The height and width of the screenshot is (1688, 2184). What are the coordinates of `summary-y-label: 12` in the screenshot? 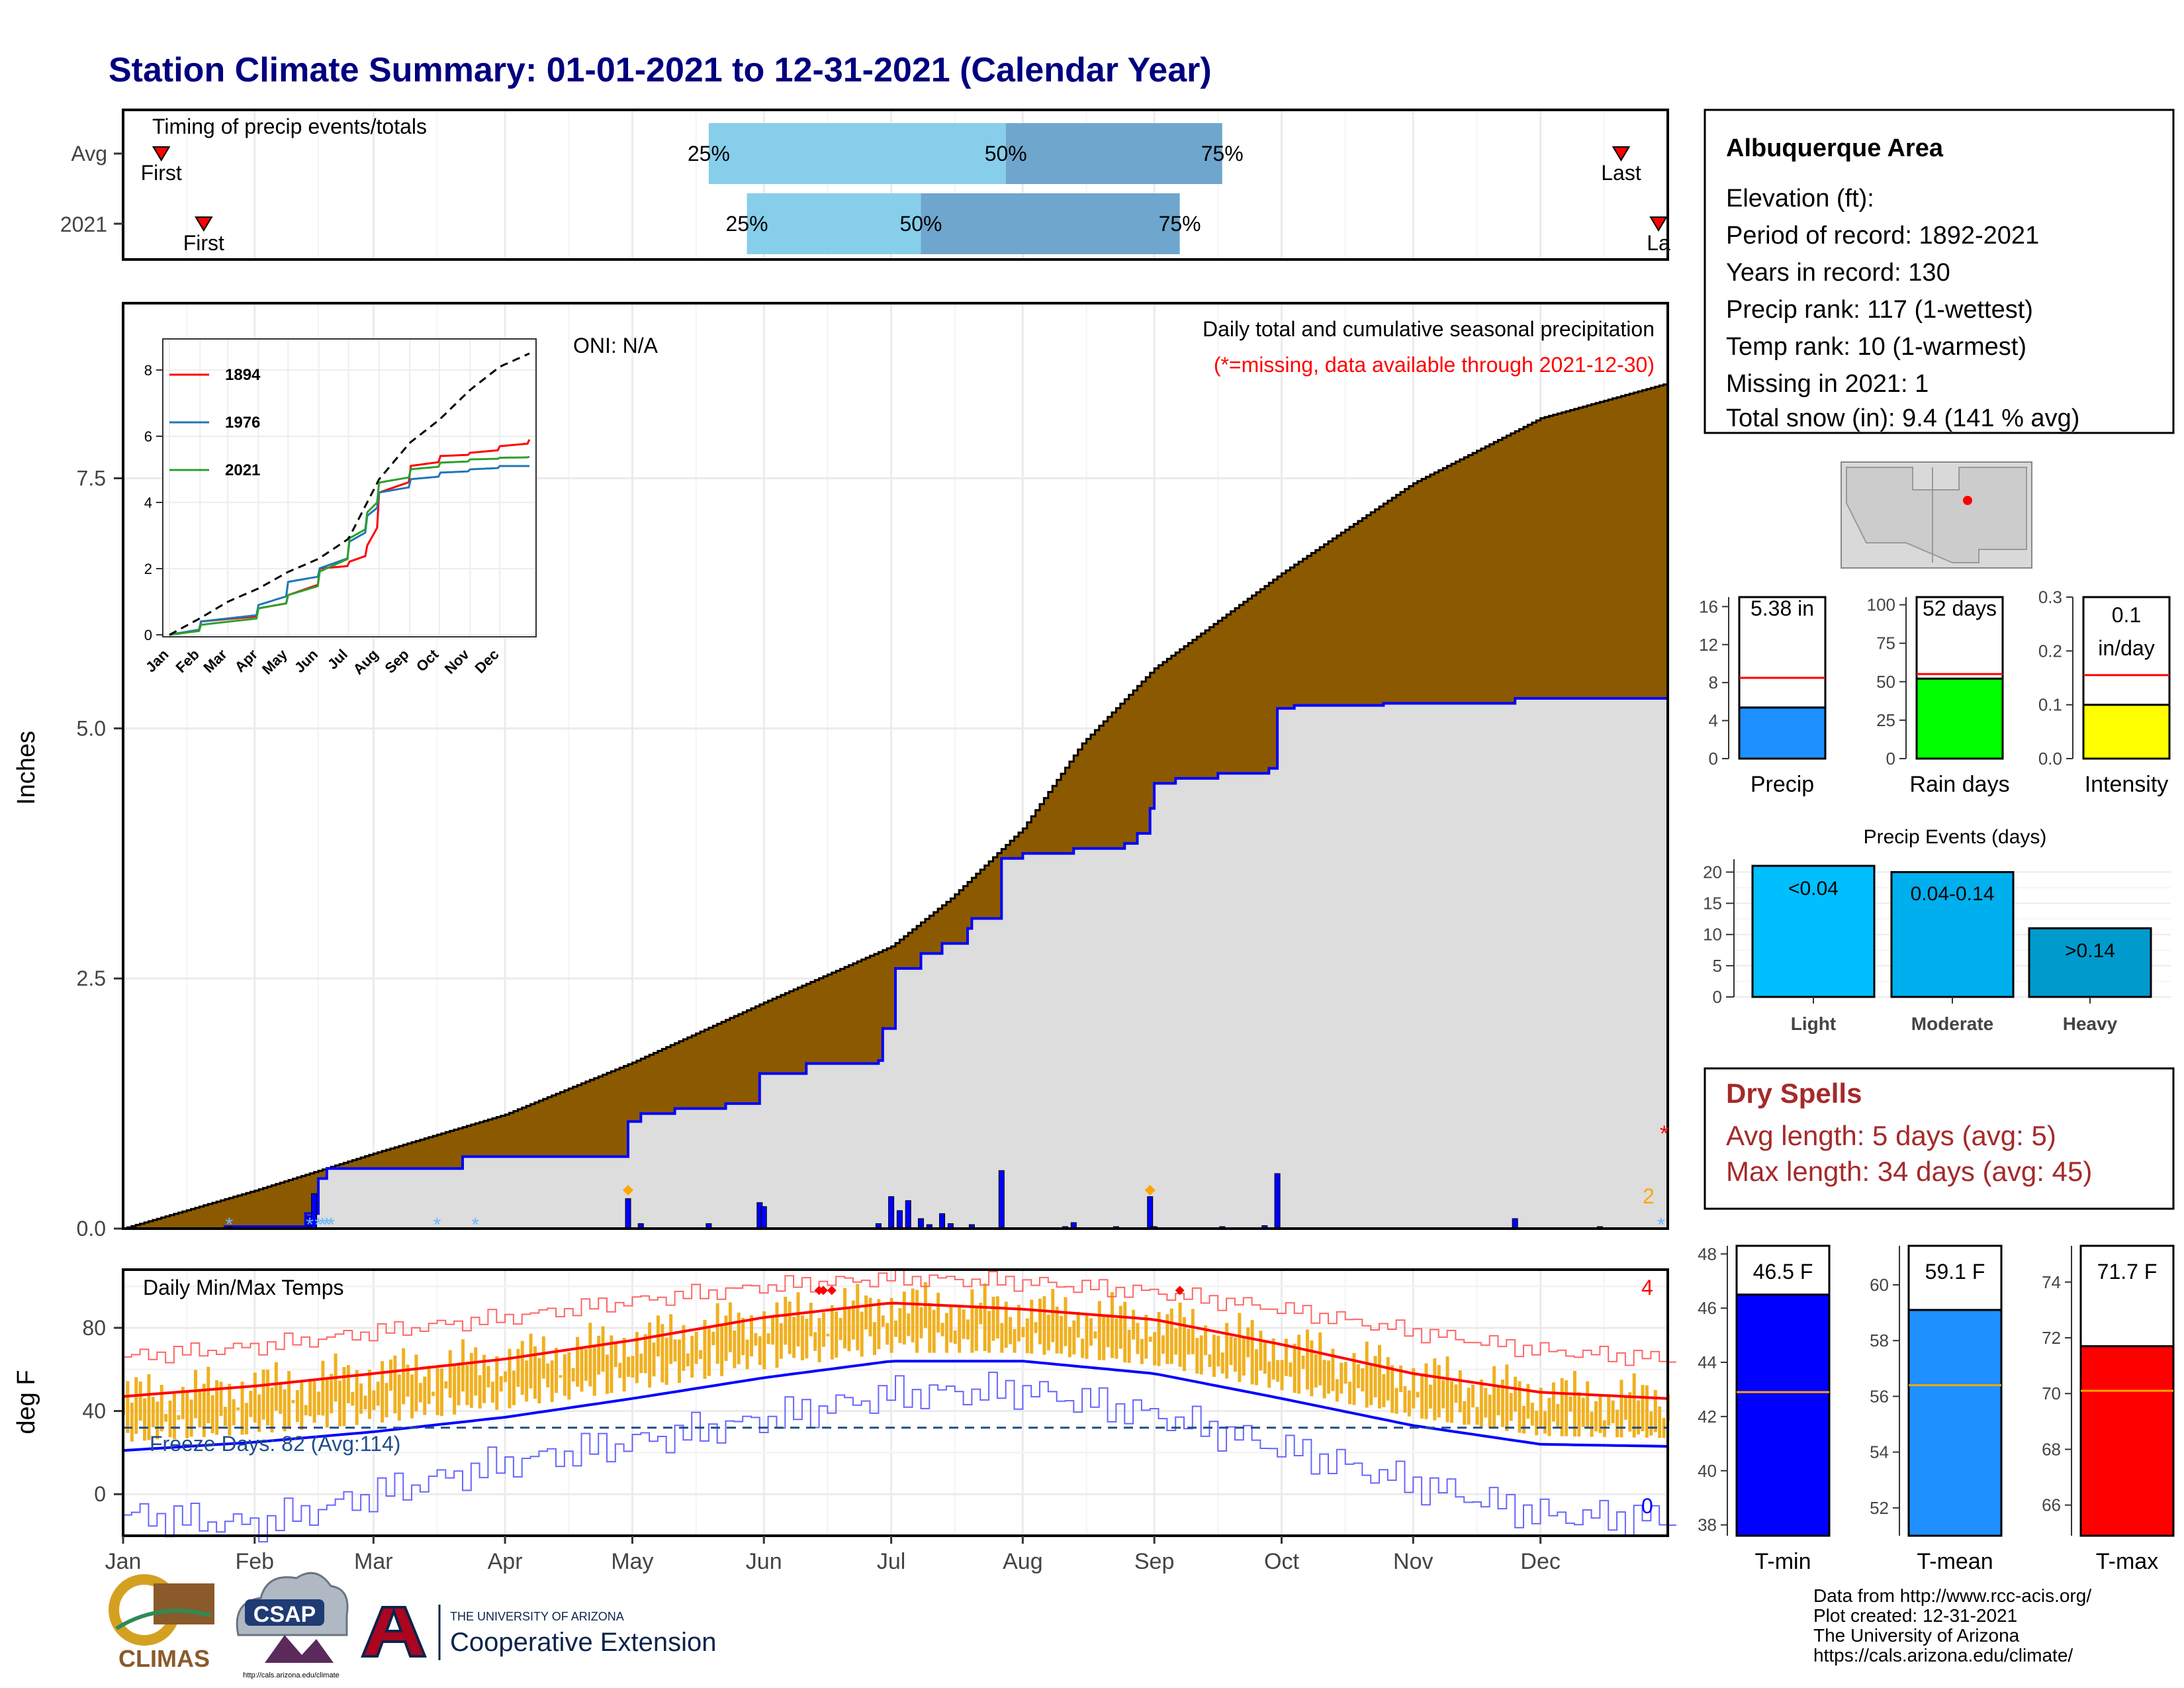 It's located at (1709, 645).